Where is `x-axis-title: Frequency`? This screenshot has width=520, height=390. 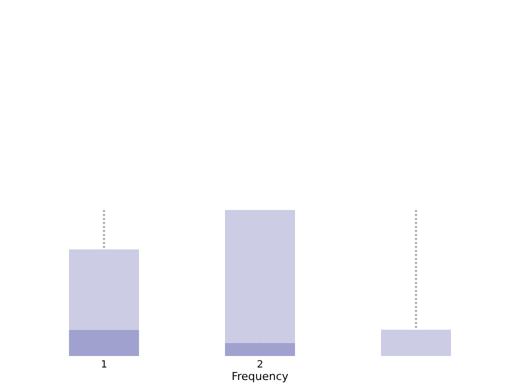 x-axis-title: Frequency is located at coordinates (260, 376).